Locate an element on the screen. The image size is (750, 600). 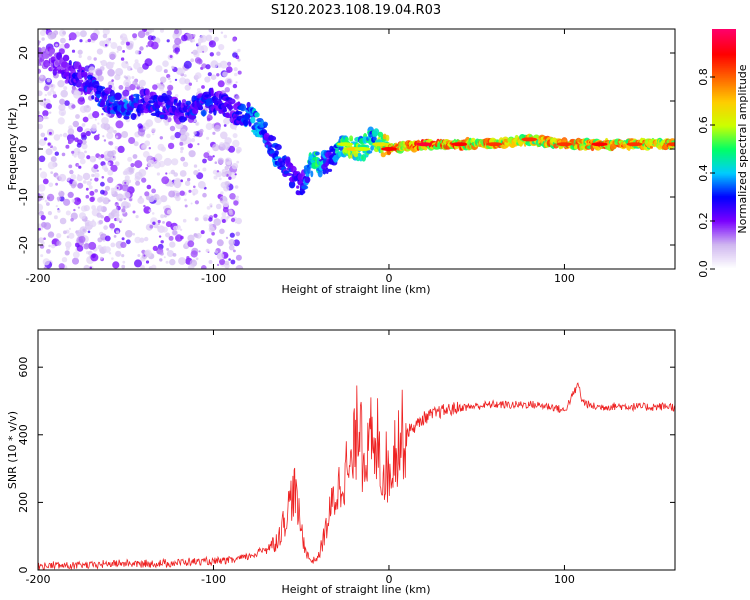
spectrogram-ridge-core is located at coordinates (380, 144).